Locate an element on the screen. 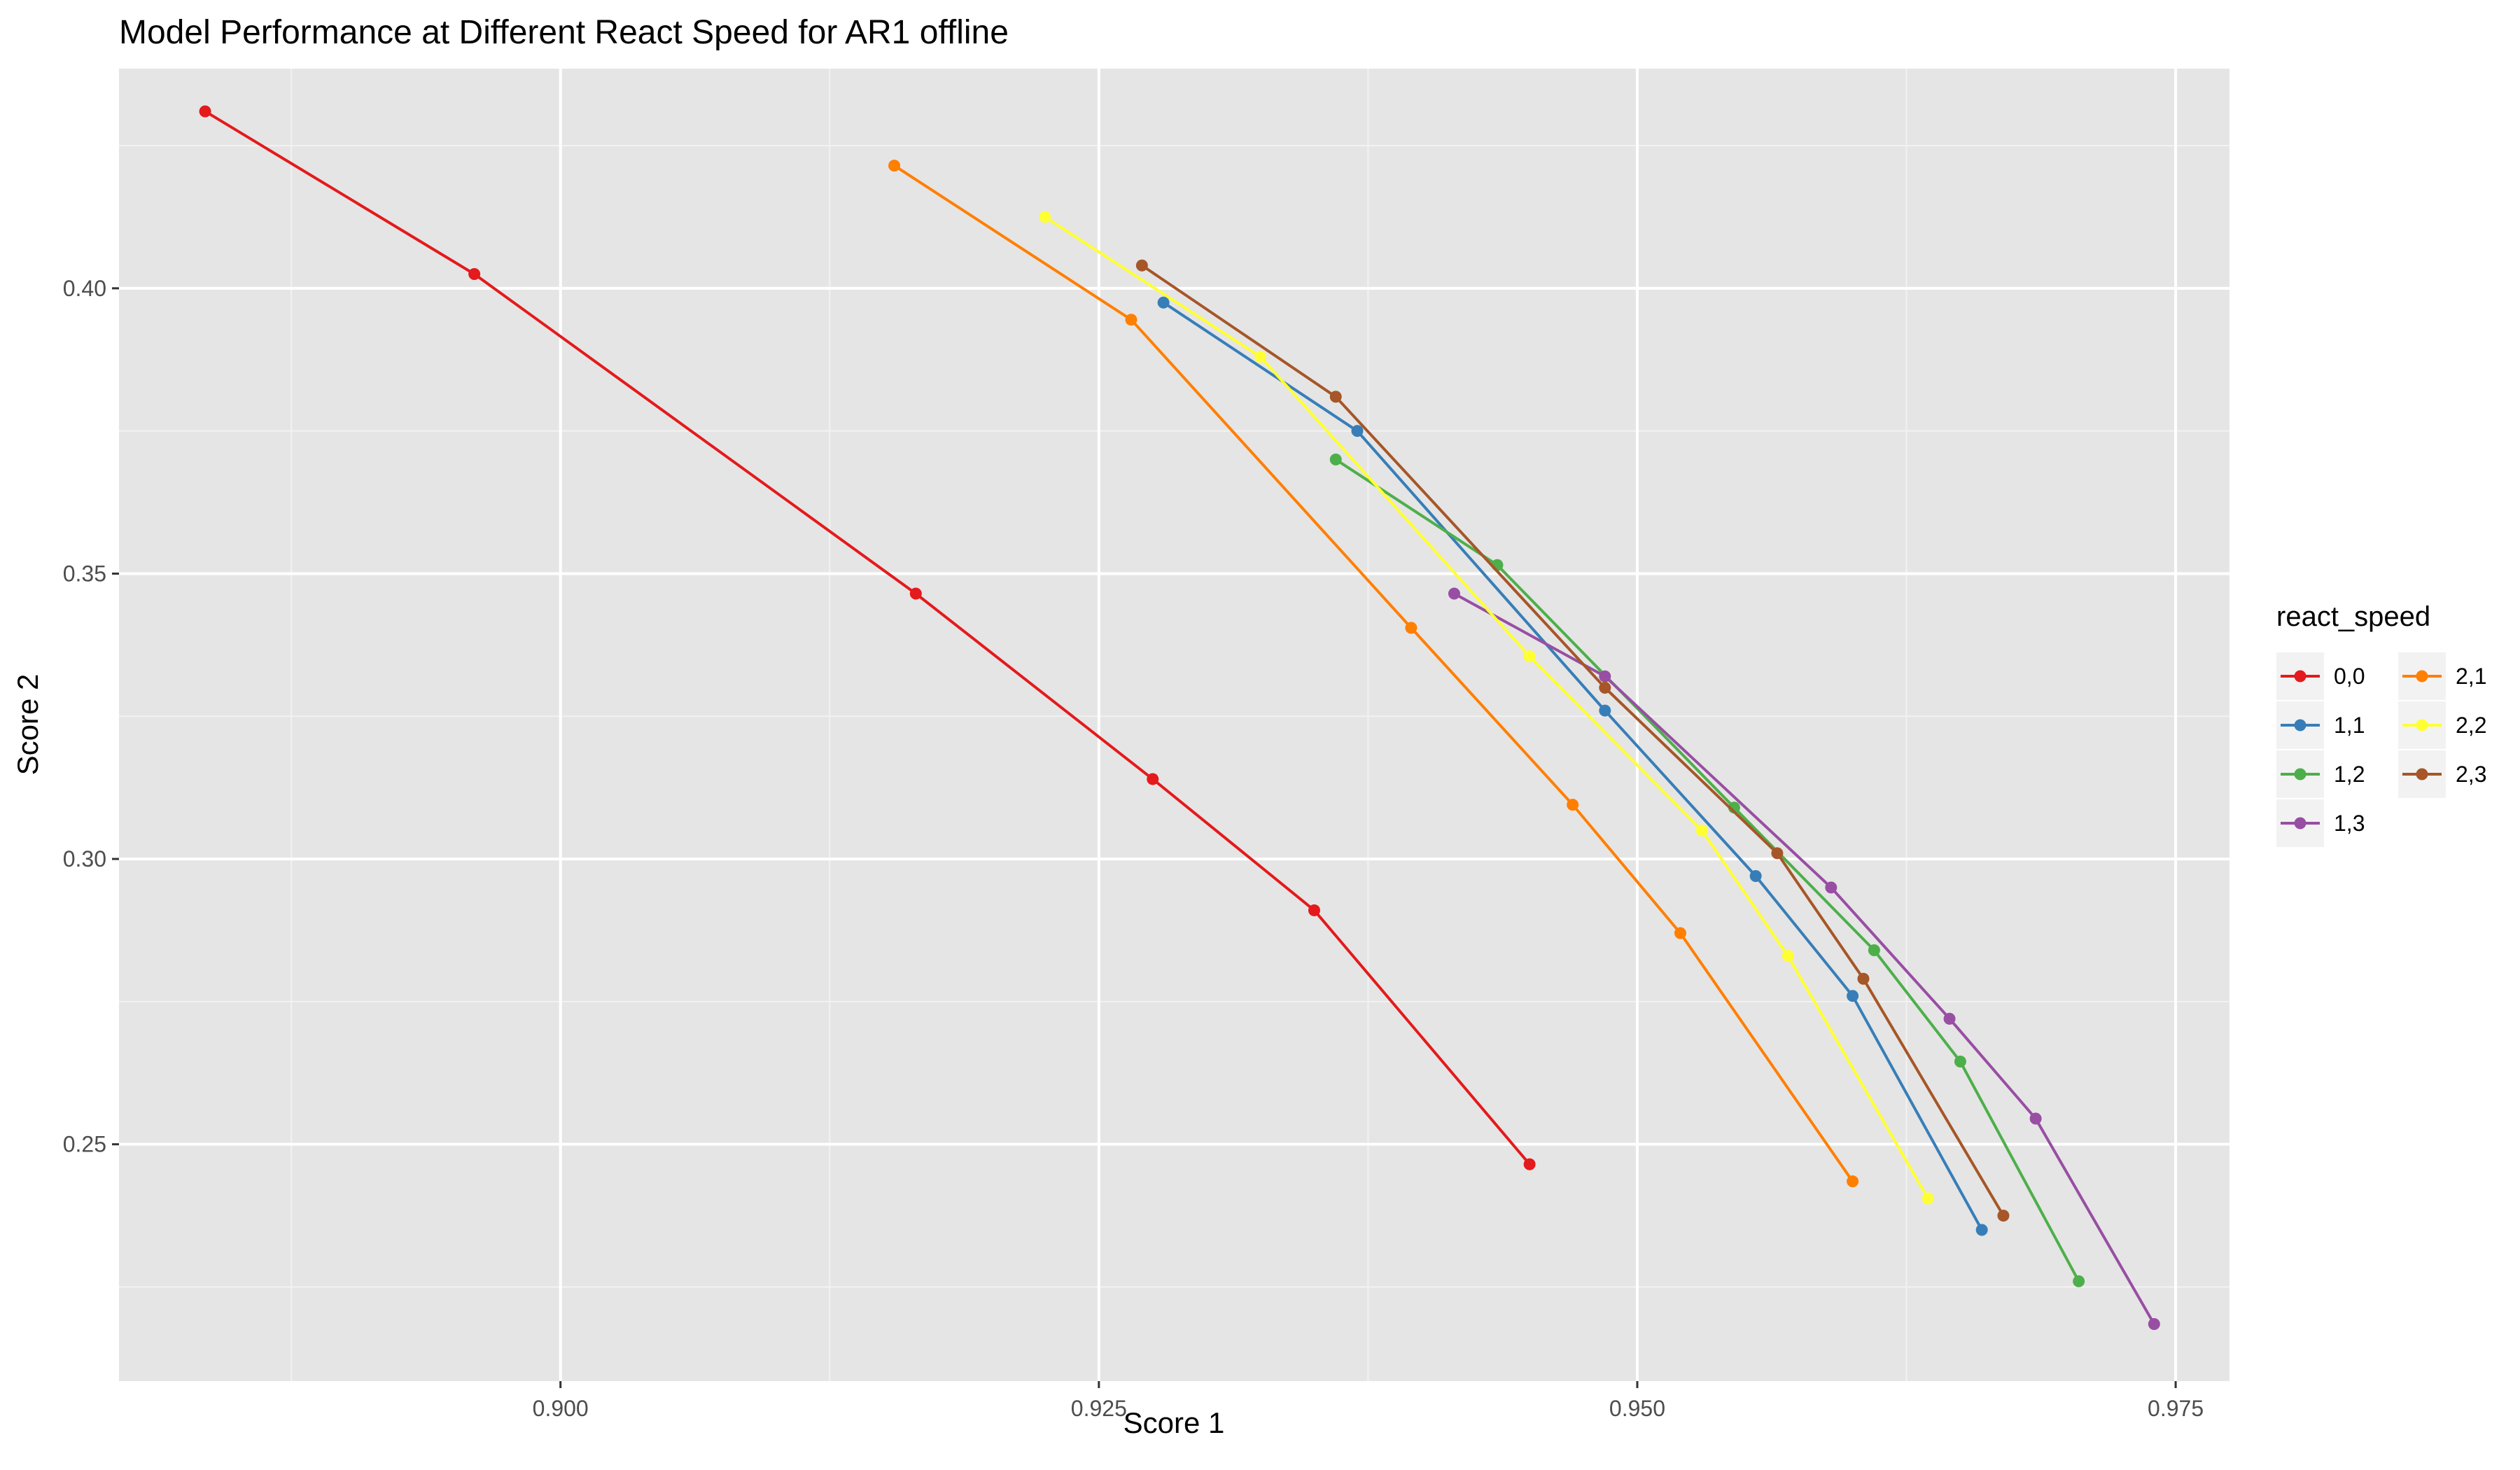 This screenshot has width=2520, height=1470. x-tick-label: 0.950 is located at coordinates (1637, 1408).